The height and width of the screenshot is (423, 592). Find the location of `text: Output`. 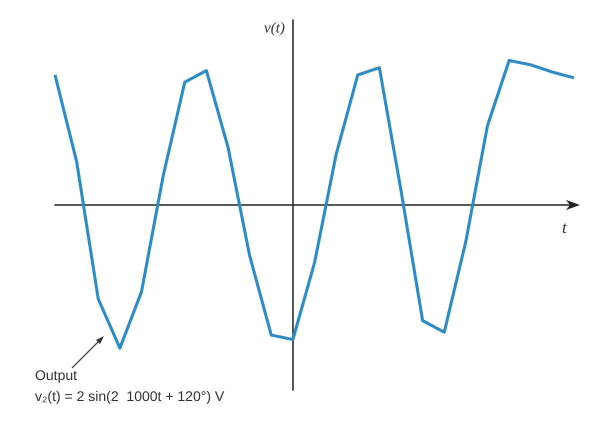

text: Output is located at coordinates (56, 375).